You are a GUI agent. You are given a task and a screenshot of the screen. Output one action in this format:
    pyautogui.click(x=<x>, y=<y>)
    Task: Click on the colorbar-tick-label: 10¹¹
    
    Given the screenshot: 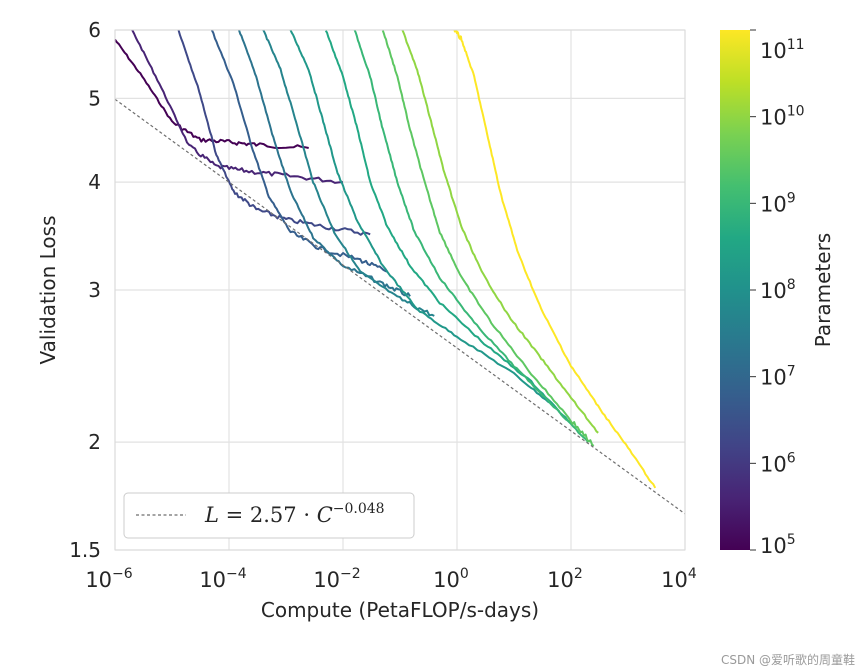 What is the action you would take?
    pyautogui.click(x=782, y=50)
    